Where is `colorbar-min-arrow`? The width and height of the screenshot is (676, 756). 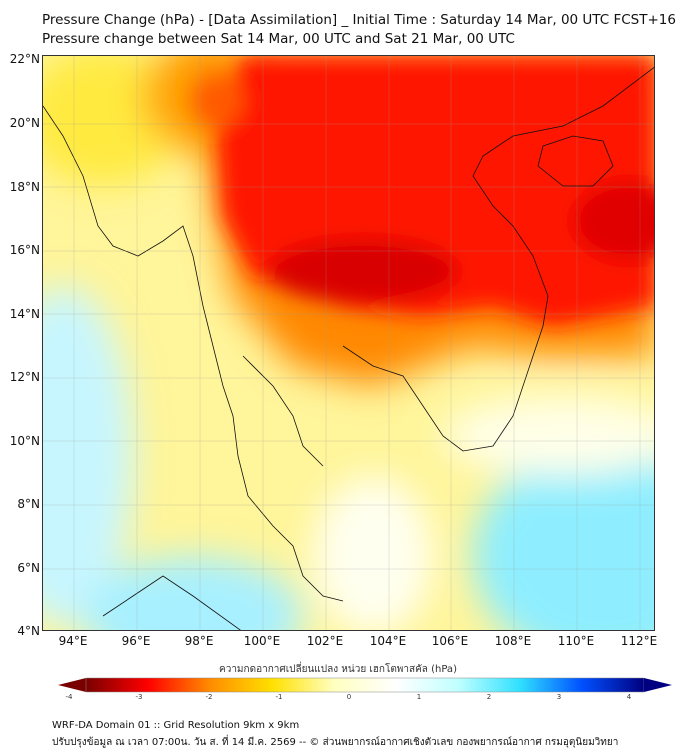 colorbar-min-arrow is located at coordinates (72, 685).